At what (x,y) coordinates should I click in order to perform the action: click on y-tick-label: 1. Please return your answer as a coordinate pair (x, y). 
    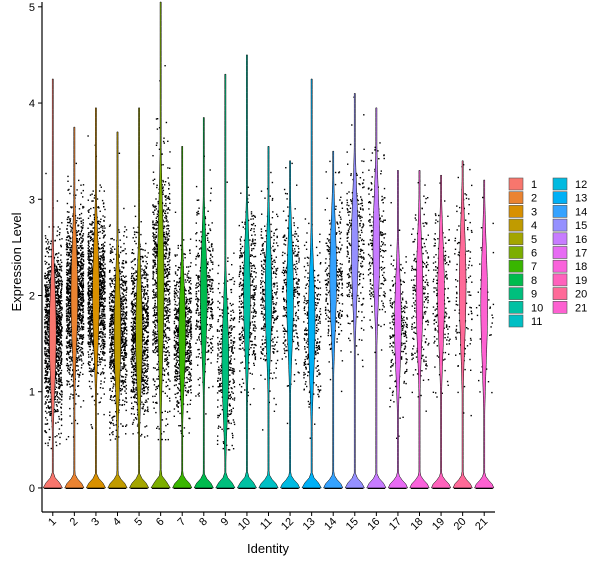
    Looking at the image, I should click on (32, 393).